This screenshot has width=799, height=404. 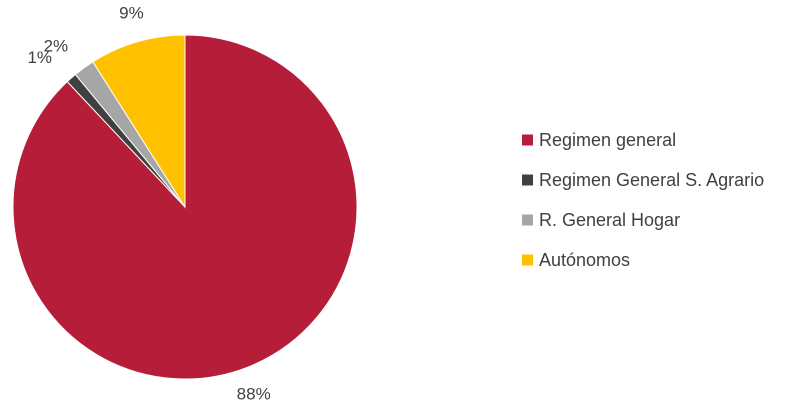 What do you see at coordinates (131, 13) in the screenshot?
I see `data-label-autonomos: 9%` at bounding box center [131, 13].